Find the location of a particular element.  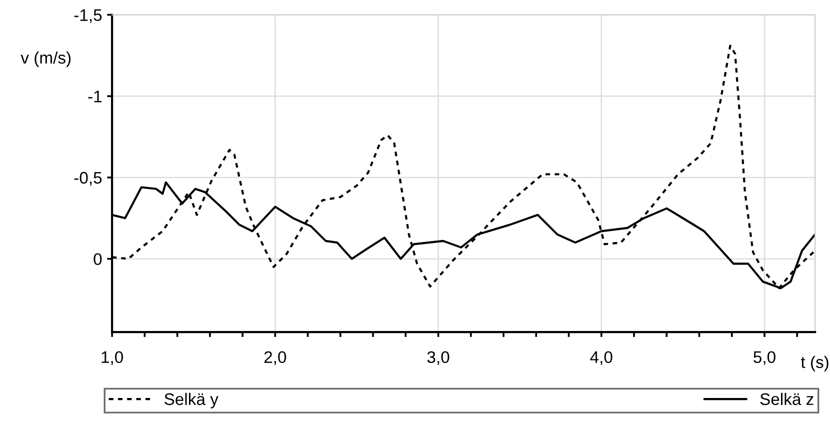

y-tick-label: -1 is located at coordinates (95, 96).